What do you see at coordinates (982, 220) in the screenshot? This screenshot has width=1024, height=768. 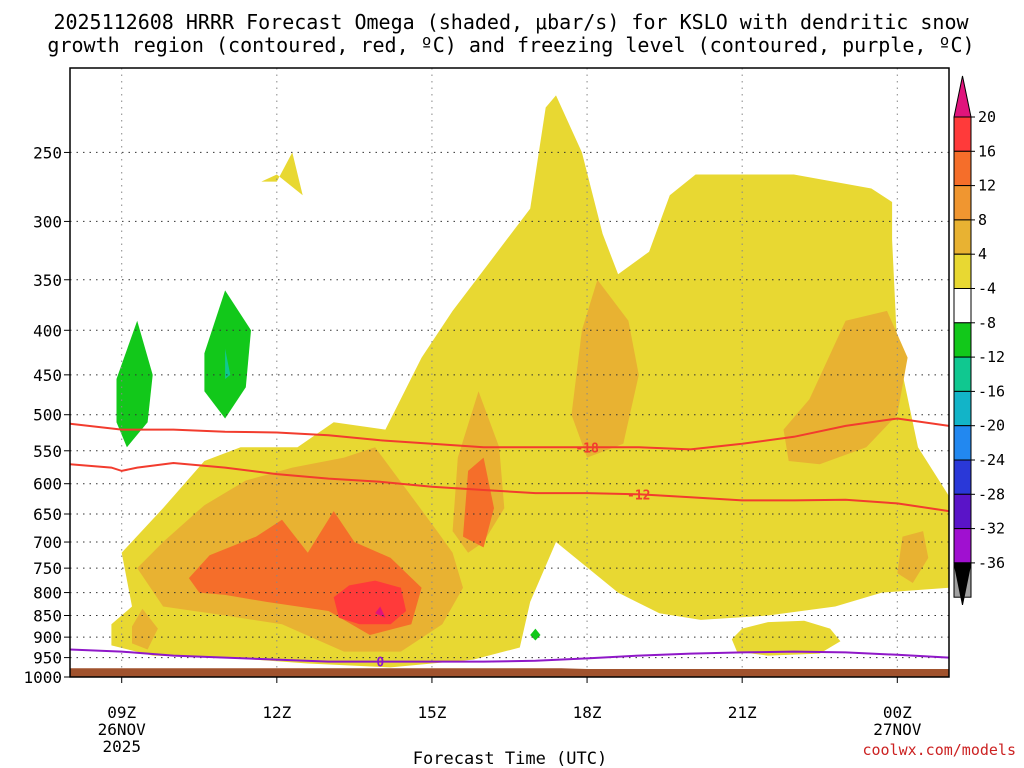 I see `colorbar-label-3: 8` at bounding box center [982, 220].